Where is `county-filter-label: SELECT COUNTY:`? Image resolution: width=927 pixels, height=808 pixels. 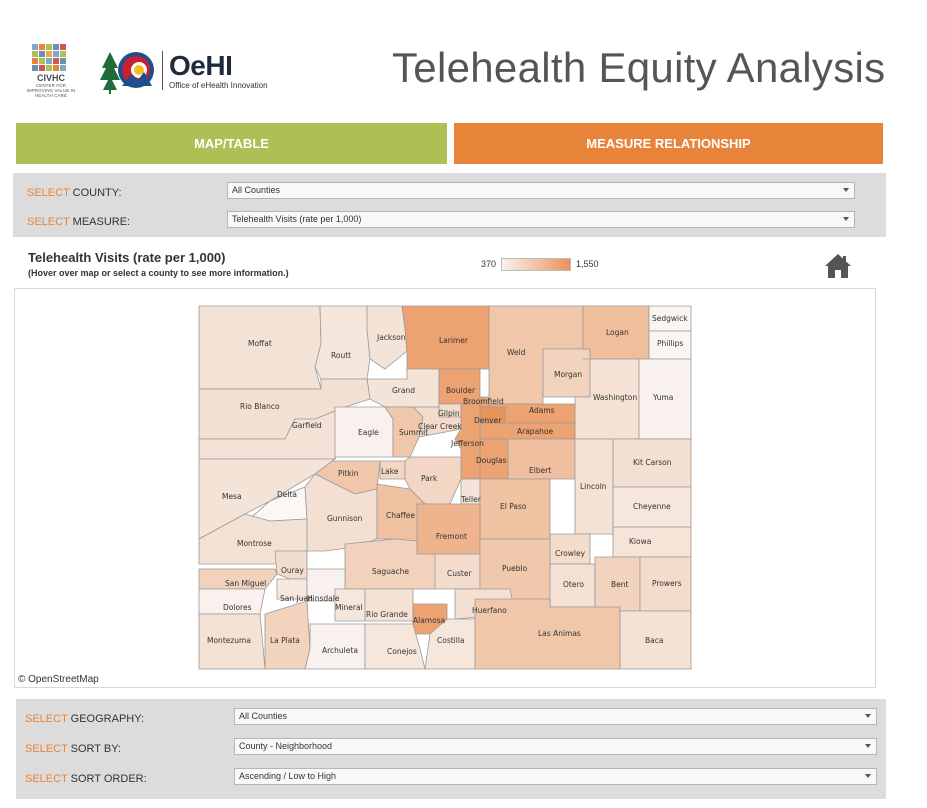
county-filter-label: SELECT COUNTY: is located at coordinates (74, 193).